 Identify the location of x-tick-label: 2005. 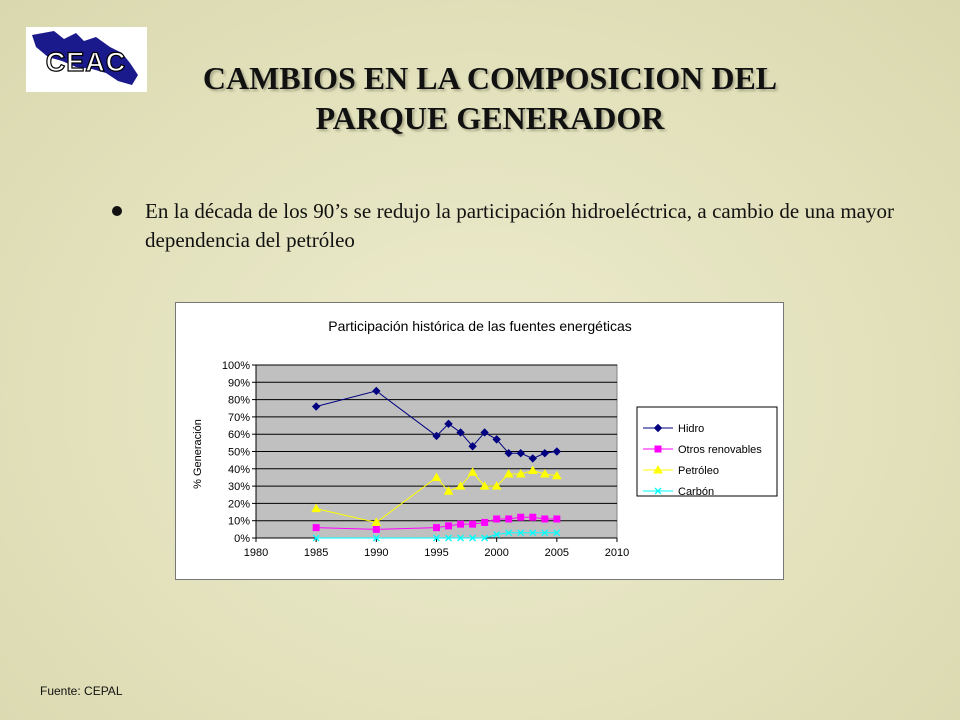
(557, 553).